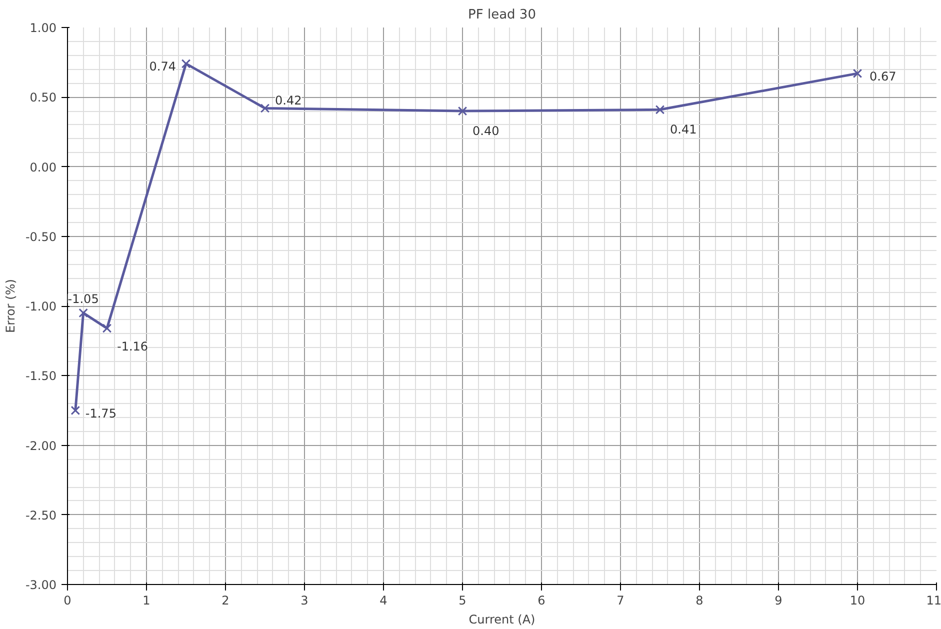 The height and width of the screenshot is (629, 941). Describe the element at coordinates (41, 307) in the screenshot. I see `y-tick-label: -1.00` at that location.